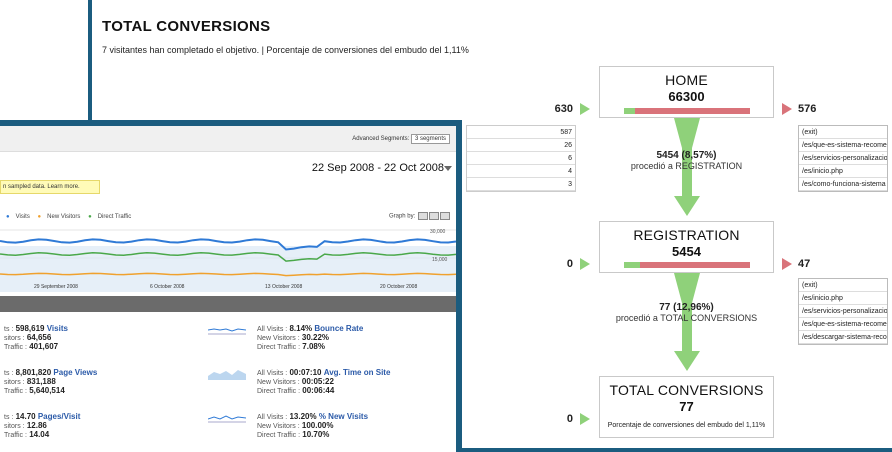 Image resolution: width=892 pixels, height=452 pixels. Describe the element at coordinates (228, 304) in the screenshot. I see `section-divider` at that location.